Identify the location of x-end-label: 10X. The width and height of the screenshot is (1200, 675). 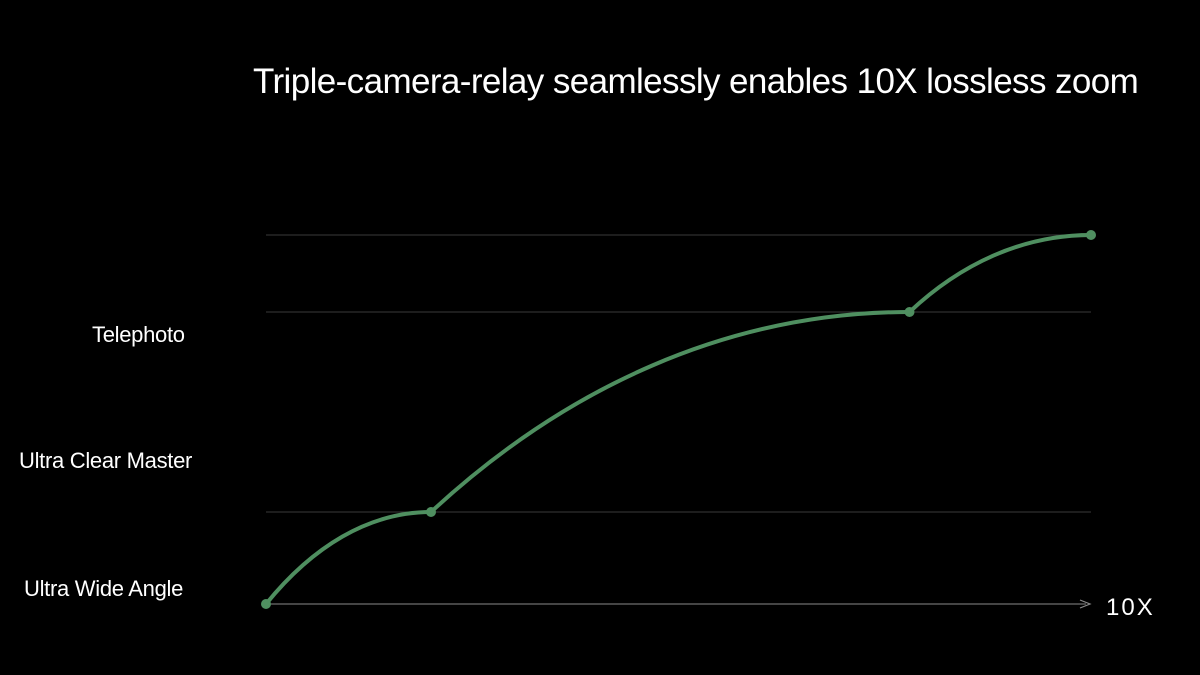
(1130, 607).